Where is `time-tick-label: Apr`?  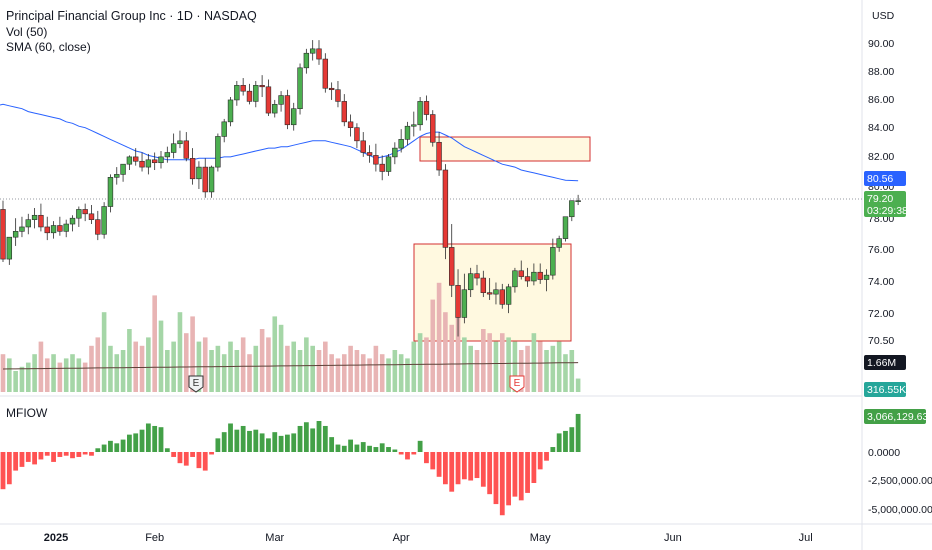 time-tick-label: Apr is located at coordinates (401, 538).